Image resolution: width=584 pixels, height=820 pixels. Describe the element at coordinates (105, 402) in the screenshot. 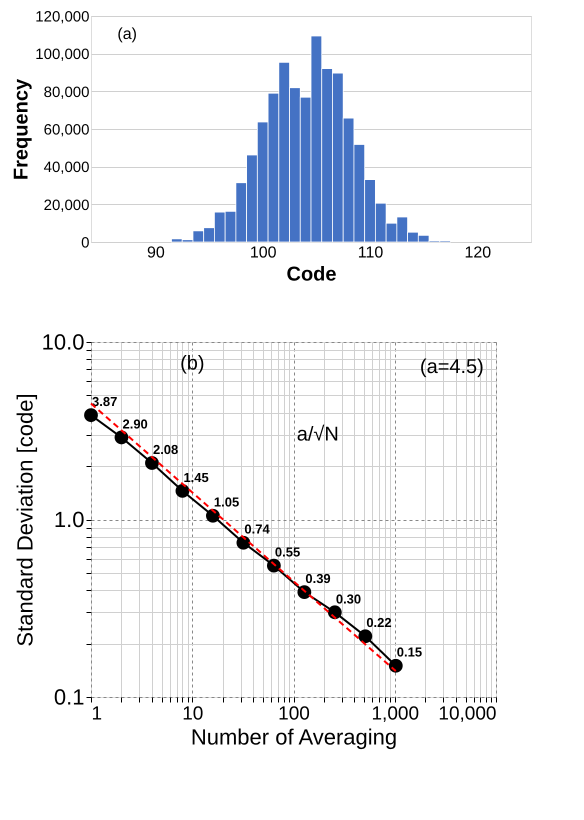

I see `data-label: 3.87` at that location.